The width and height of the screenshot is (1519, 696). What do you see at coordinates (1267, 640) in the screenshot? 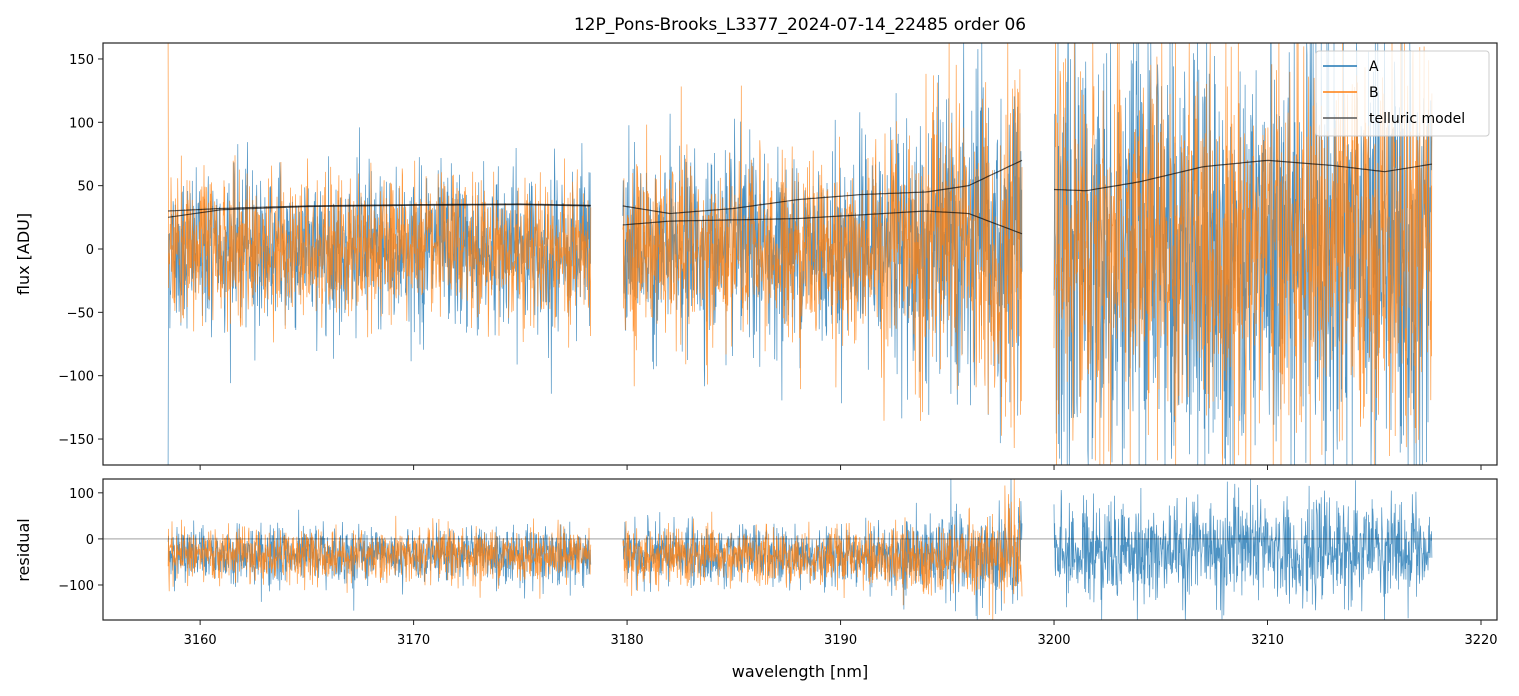
I see `x-tick-label: 3210` at bounding box center [1267, 640].